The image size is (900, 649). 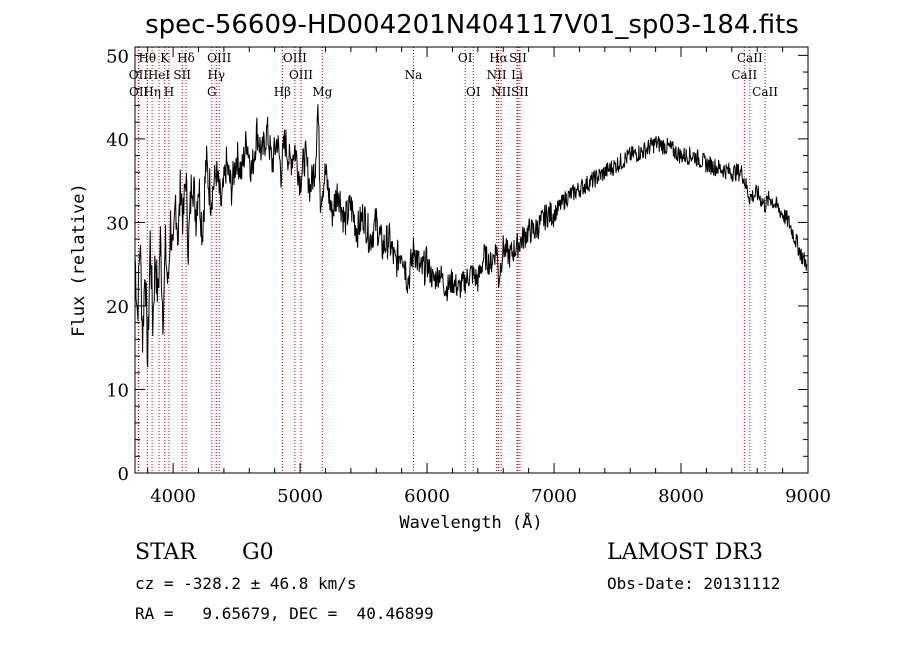 What do you see at coordinates (284, 613) in the screenshot?
I see `coordinates: RA = 9.65679, DEC = 40.46899` at bounding box center [284, 613].